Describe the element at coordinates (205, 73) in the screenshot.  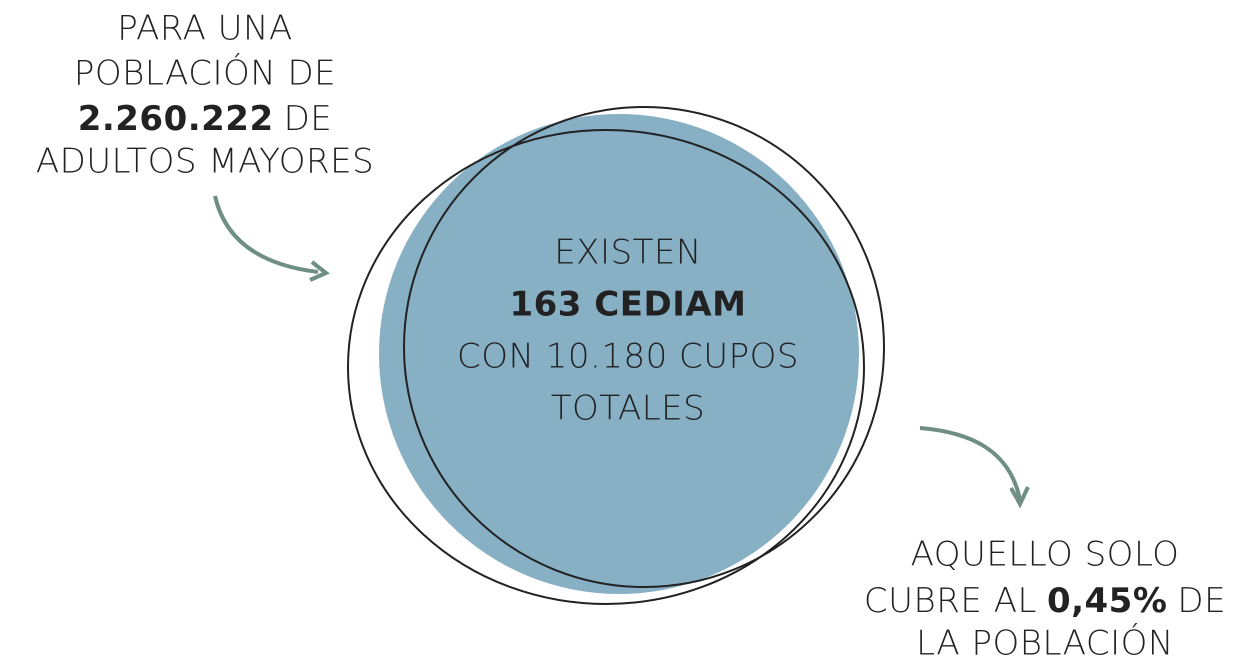
I see `note-line: POBLACIÓN DE` at that location.